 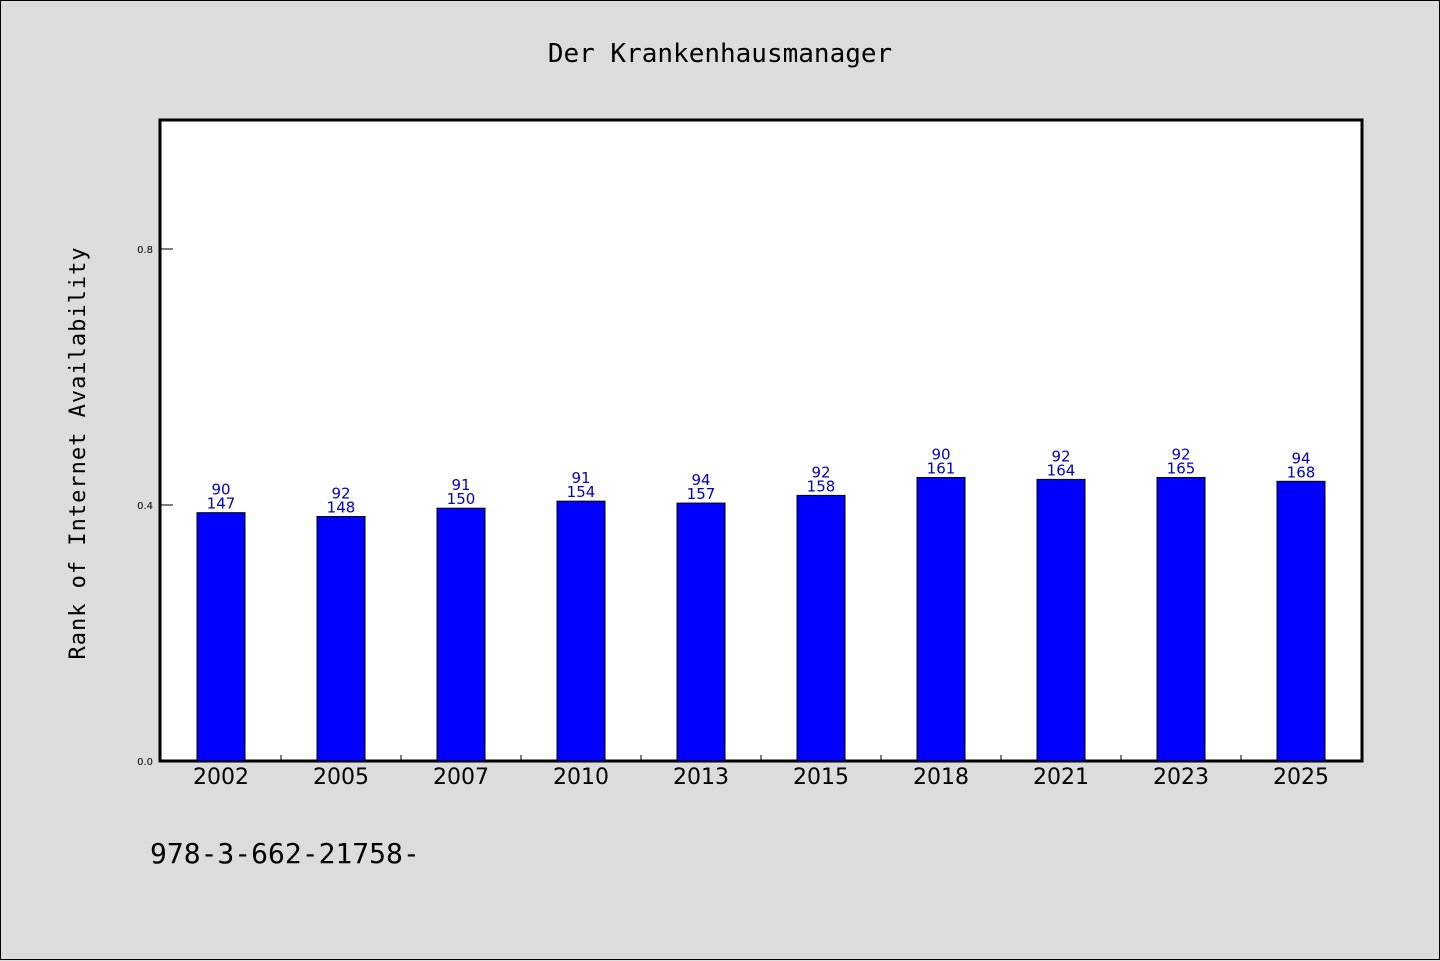 I want to click on x-tick-label: 2025, so click(x=1301, y=777).